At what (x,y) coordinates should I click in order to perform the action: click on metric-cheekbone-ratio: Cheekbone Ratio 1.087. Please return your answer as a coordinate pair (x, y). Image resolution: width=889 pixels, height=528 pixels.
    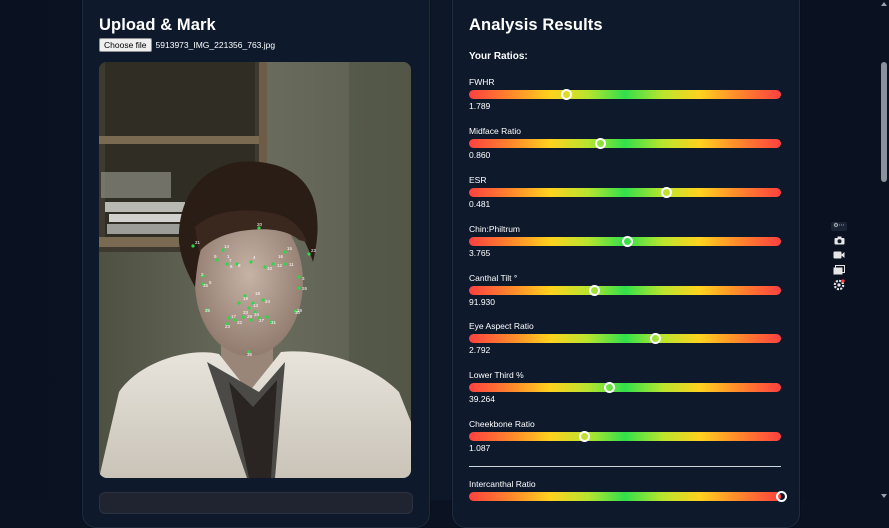
    Looking at the image, I should click on (625, 436).